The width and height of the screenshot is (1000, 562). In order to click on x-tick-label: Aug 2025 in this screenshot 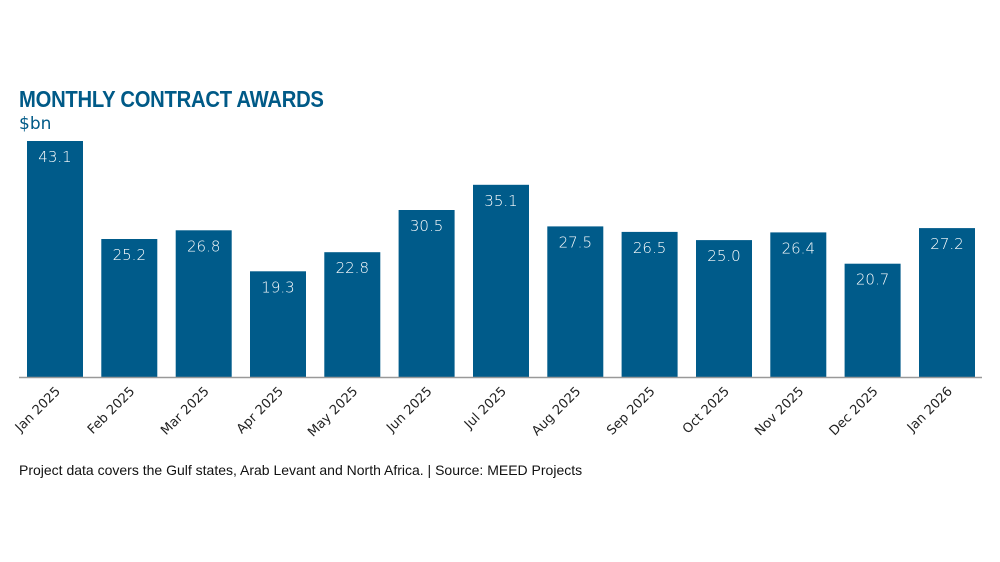, I will do `click(556, 411)`.